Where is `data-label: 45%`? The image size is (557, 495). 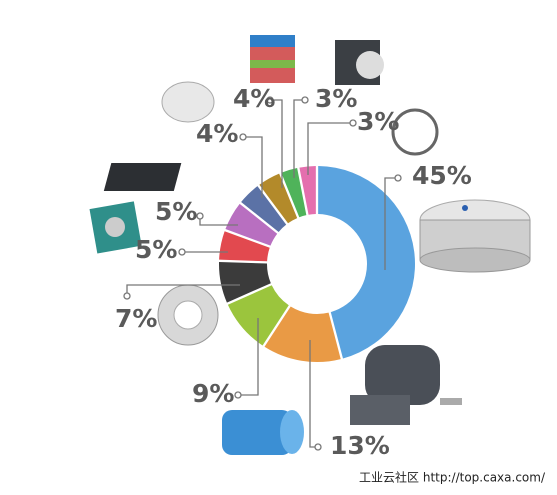
data-label: 45% is located at coordinates (442, 175).